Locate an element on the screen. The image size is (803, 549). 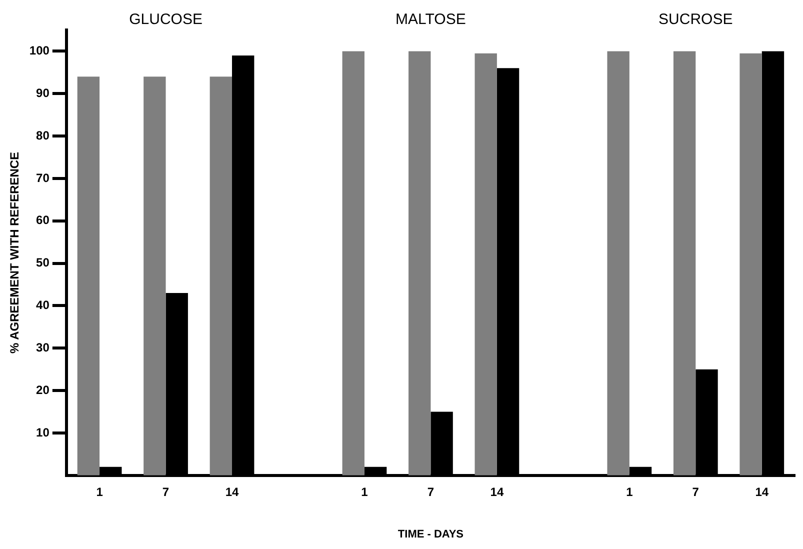
x-axis-title: TIME - DAYS is located at coordinates (431, 534).